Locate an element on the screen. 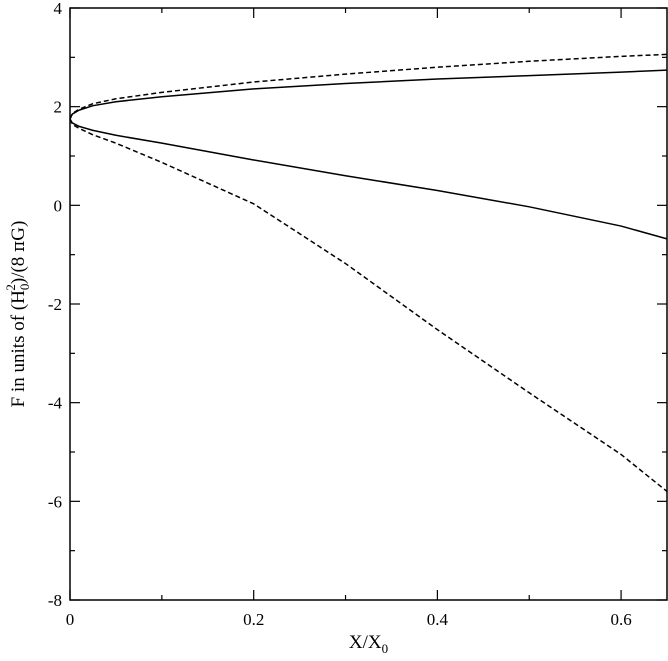  y-tick-label: 2 is located at coordinates (58, 107).